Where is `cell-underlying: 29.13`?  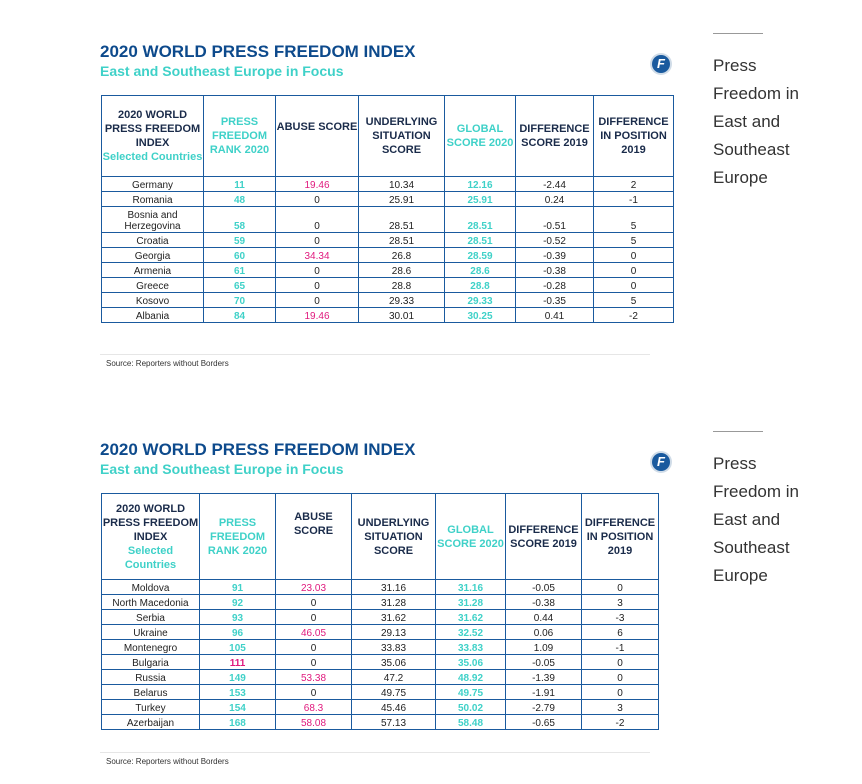 cell-underlying: 29.13 is located at coordinates (393, 632).